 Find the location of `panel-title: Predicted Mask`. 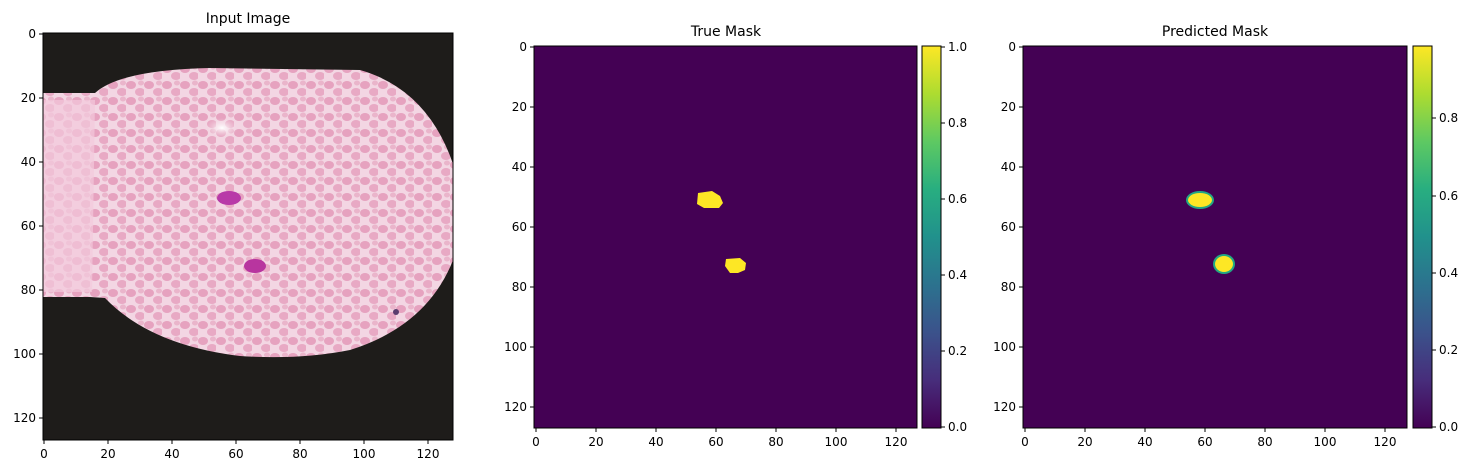

panel-title: Predicted Mask is located at coordinates (1215, 32).